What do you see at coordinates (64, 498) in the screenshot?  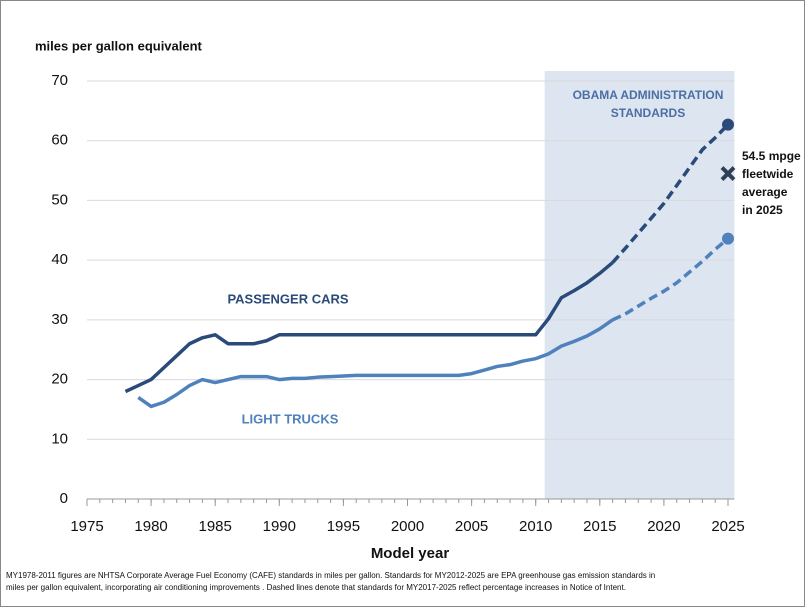 I see `y-tick-label: 0` at bounding box center [64, 498].